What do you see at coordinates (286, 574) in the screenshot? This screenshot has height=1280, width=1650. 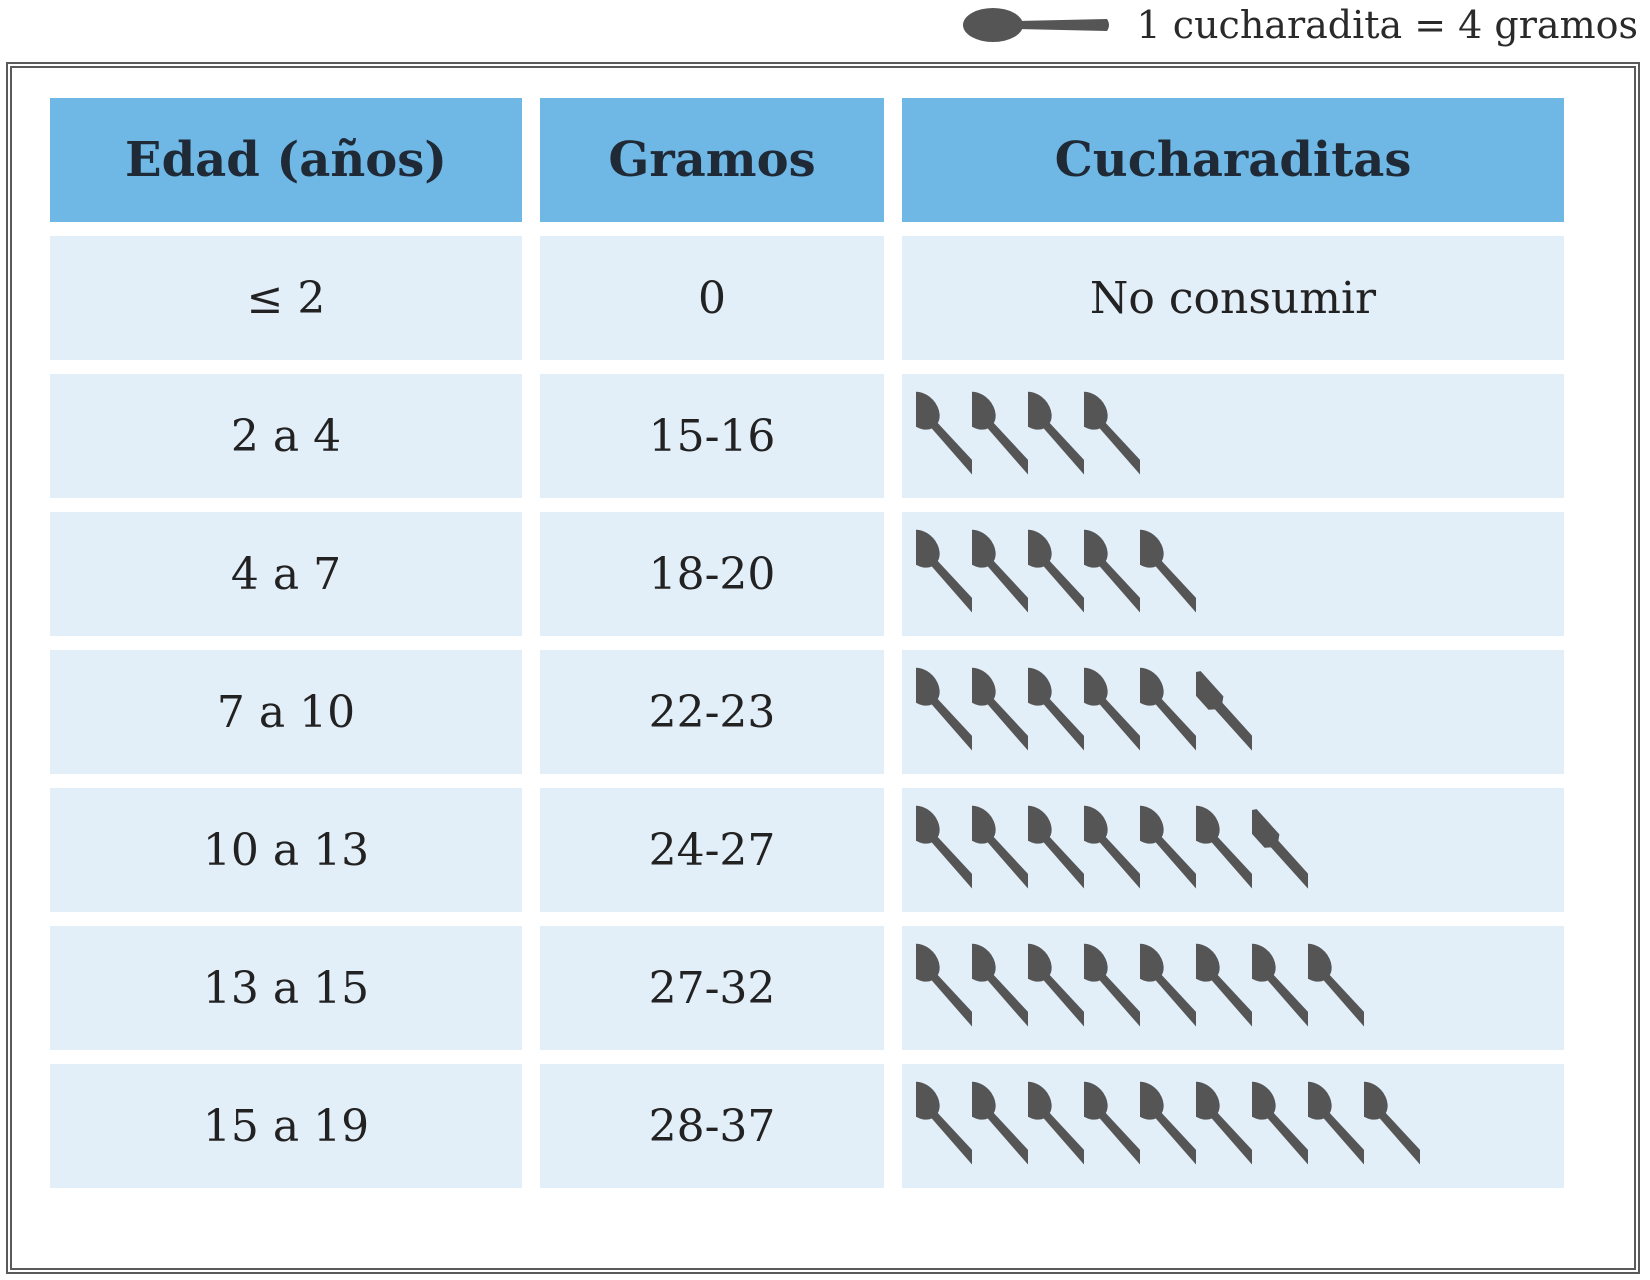 I see `age-cell: 4 a 7` at bounding box center [286, 574].